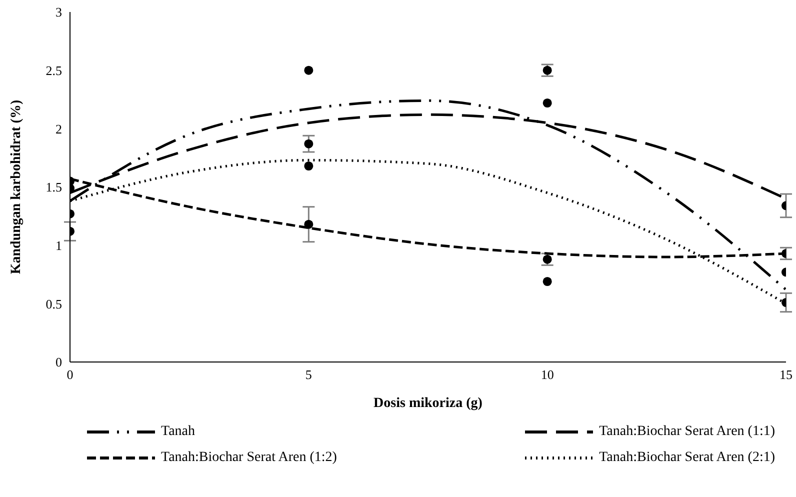 This screenshot has width=796, height=497. What do you see at coordinates (547, 374) in the screenshot?
I see `x-tick-label: 10` at bounding box center [547, 374].